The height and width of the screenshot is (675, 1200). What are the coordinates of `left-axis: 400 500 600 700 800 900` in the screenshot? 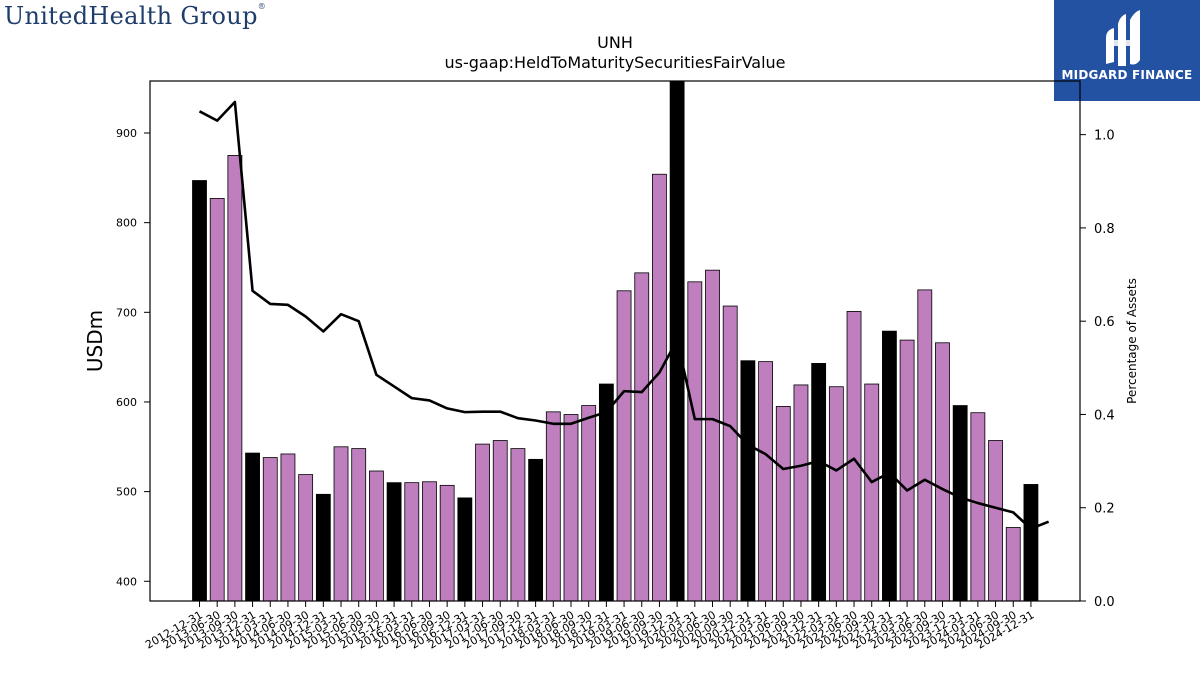 It's located at (133, 357).